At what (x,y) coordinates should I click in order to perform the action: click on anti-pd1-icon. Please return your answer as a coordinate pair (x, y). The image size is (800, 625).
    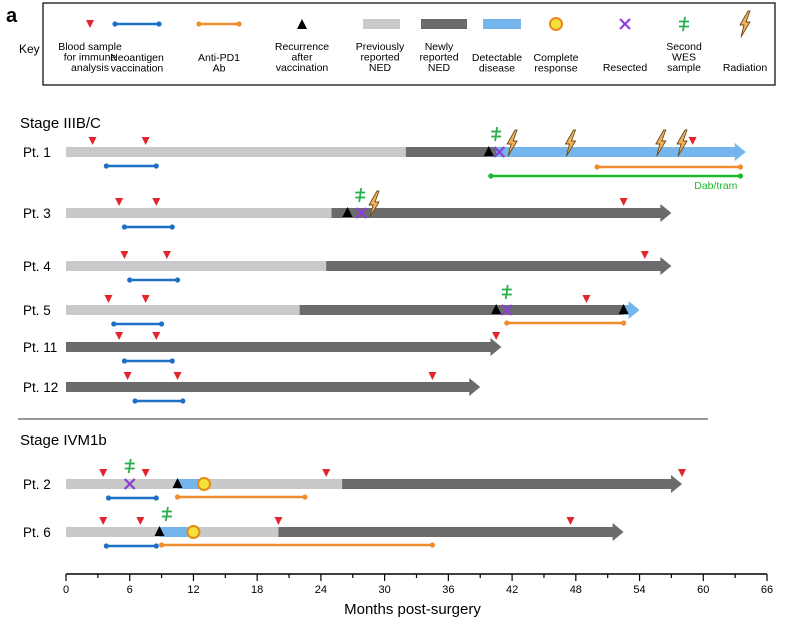
    Looking at the image, I should click on (219, 24).